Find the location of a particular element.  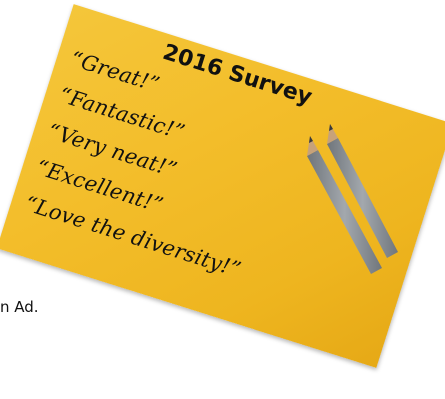

card-title: 2016 Survey is located at coordinates (237, 75).